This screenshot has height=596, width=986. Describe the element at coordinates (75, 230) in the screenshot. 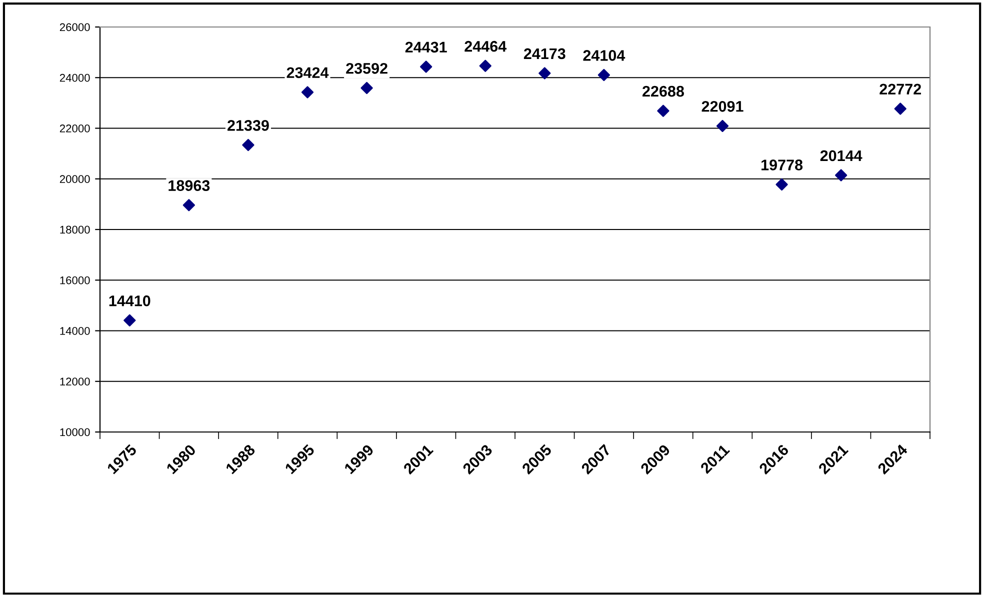

I see `y-tick-label: 18000` at that location.